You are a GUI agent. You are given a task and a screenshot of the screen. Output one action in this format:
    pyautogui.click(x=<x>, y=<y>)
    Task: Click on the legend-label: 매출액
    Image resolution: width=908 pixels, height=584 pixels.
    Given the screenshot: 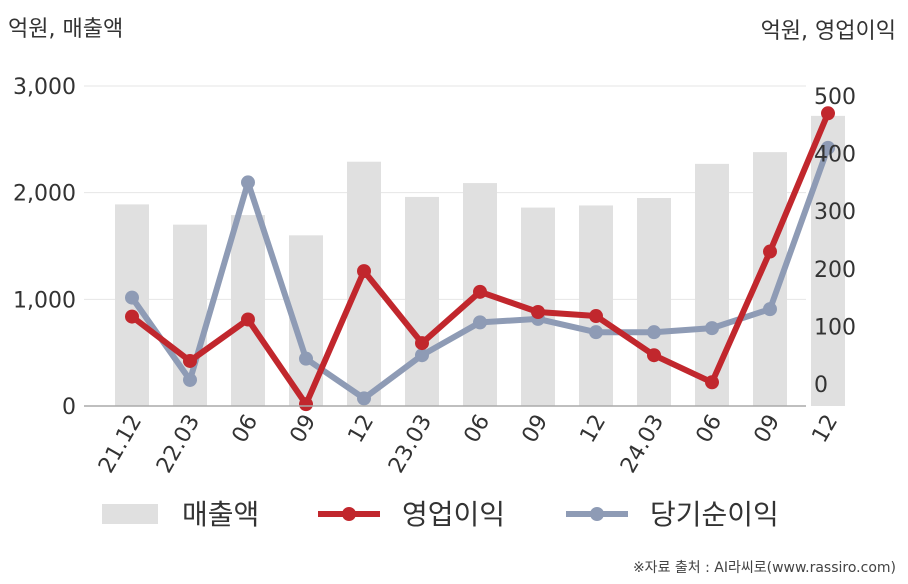 What is the action you would take?
    pyautogui.click(x=220, y=514)
    